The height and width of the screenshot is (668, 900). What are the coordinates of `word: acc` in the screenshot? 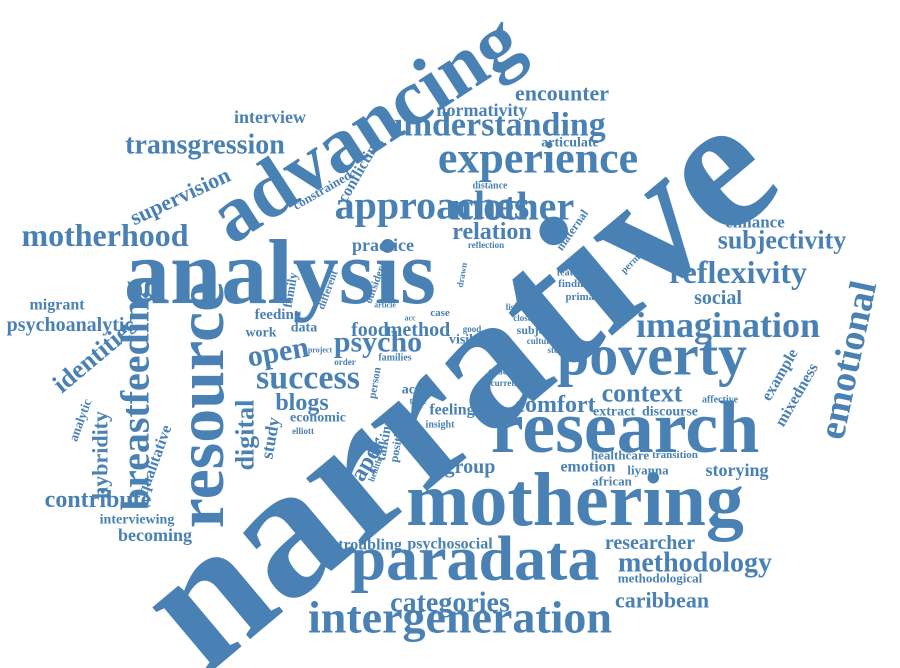 It's located at (410, 318).